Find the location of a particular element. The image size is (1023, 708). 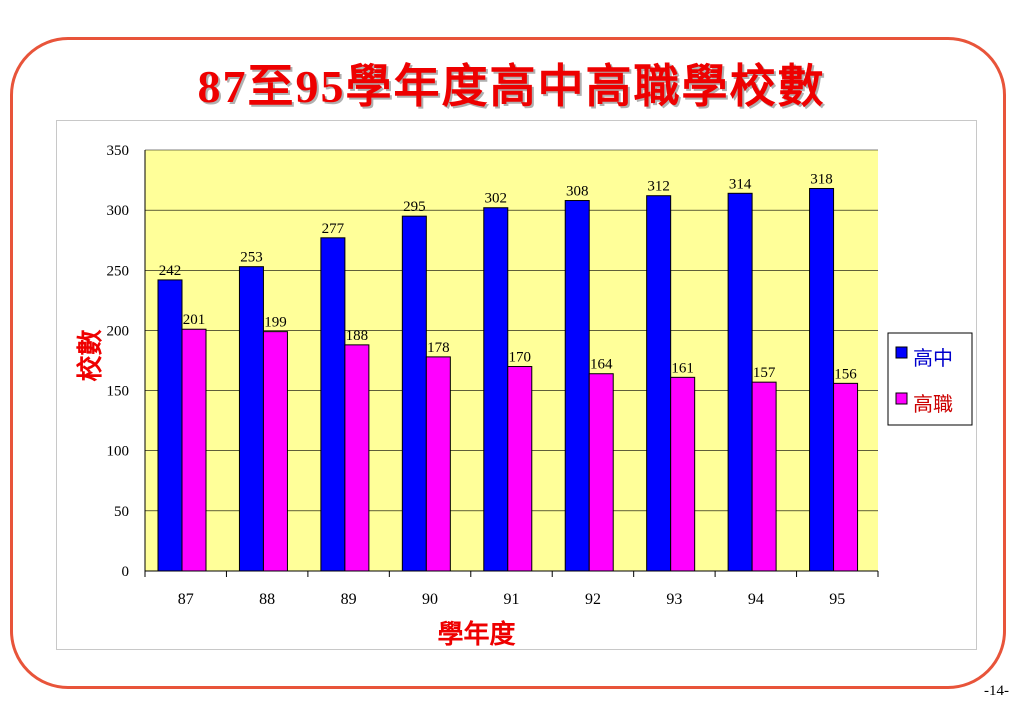

data-label: 156 is located at coordinates (845, 374).